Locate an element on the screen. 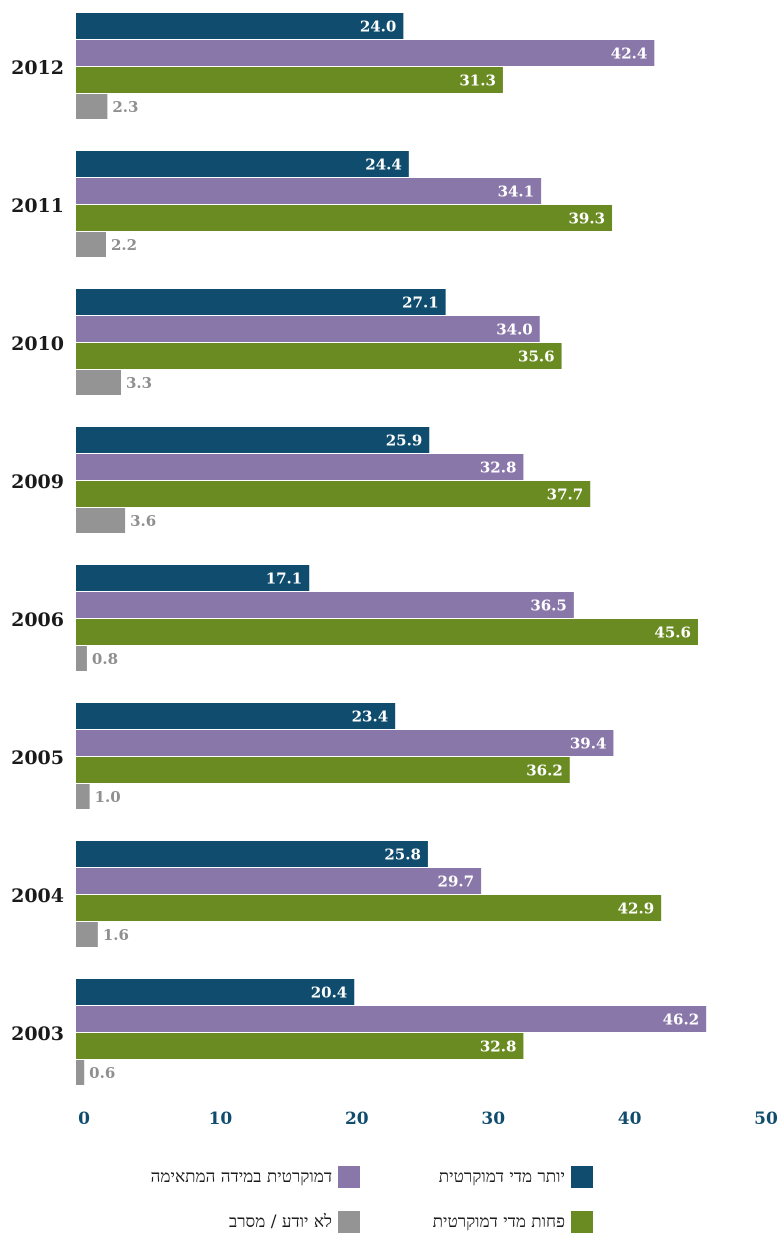 The width and height of the screenshot is (782, 1237). x-tick-label-30: 30 is located at coordinates (493, 1119).